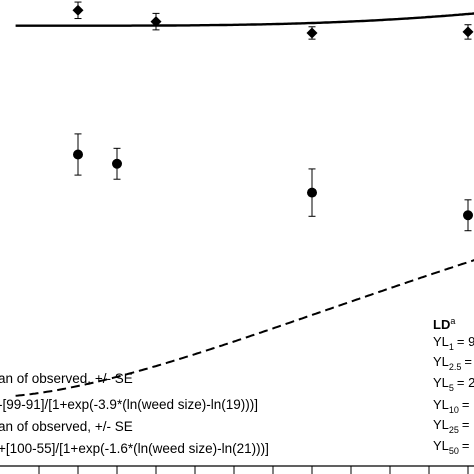 This screenshot has height=474, width=474. I want to click on ld-row-1: YL1 = 9, so click(453, 343).